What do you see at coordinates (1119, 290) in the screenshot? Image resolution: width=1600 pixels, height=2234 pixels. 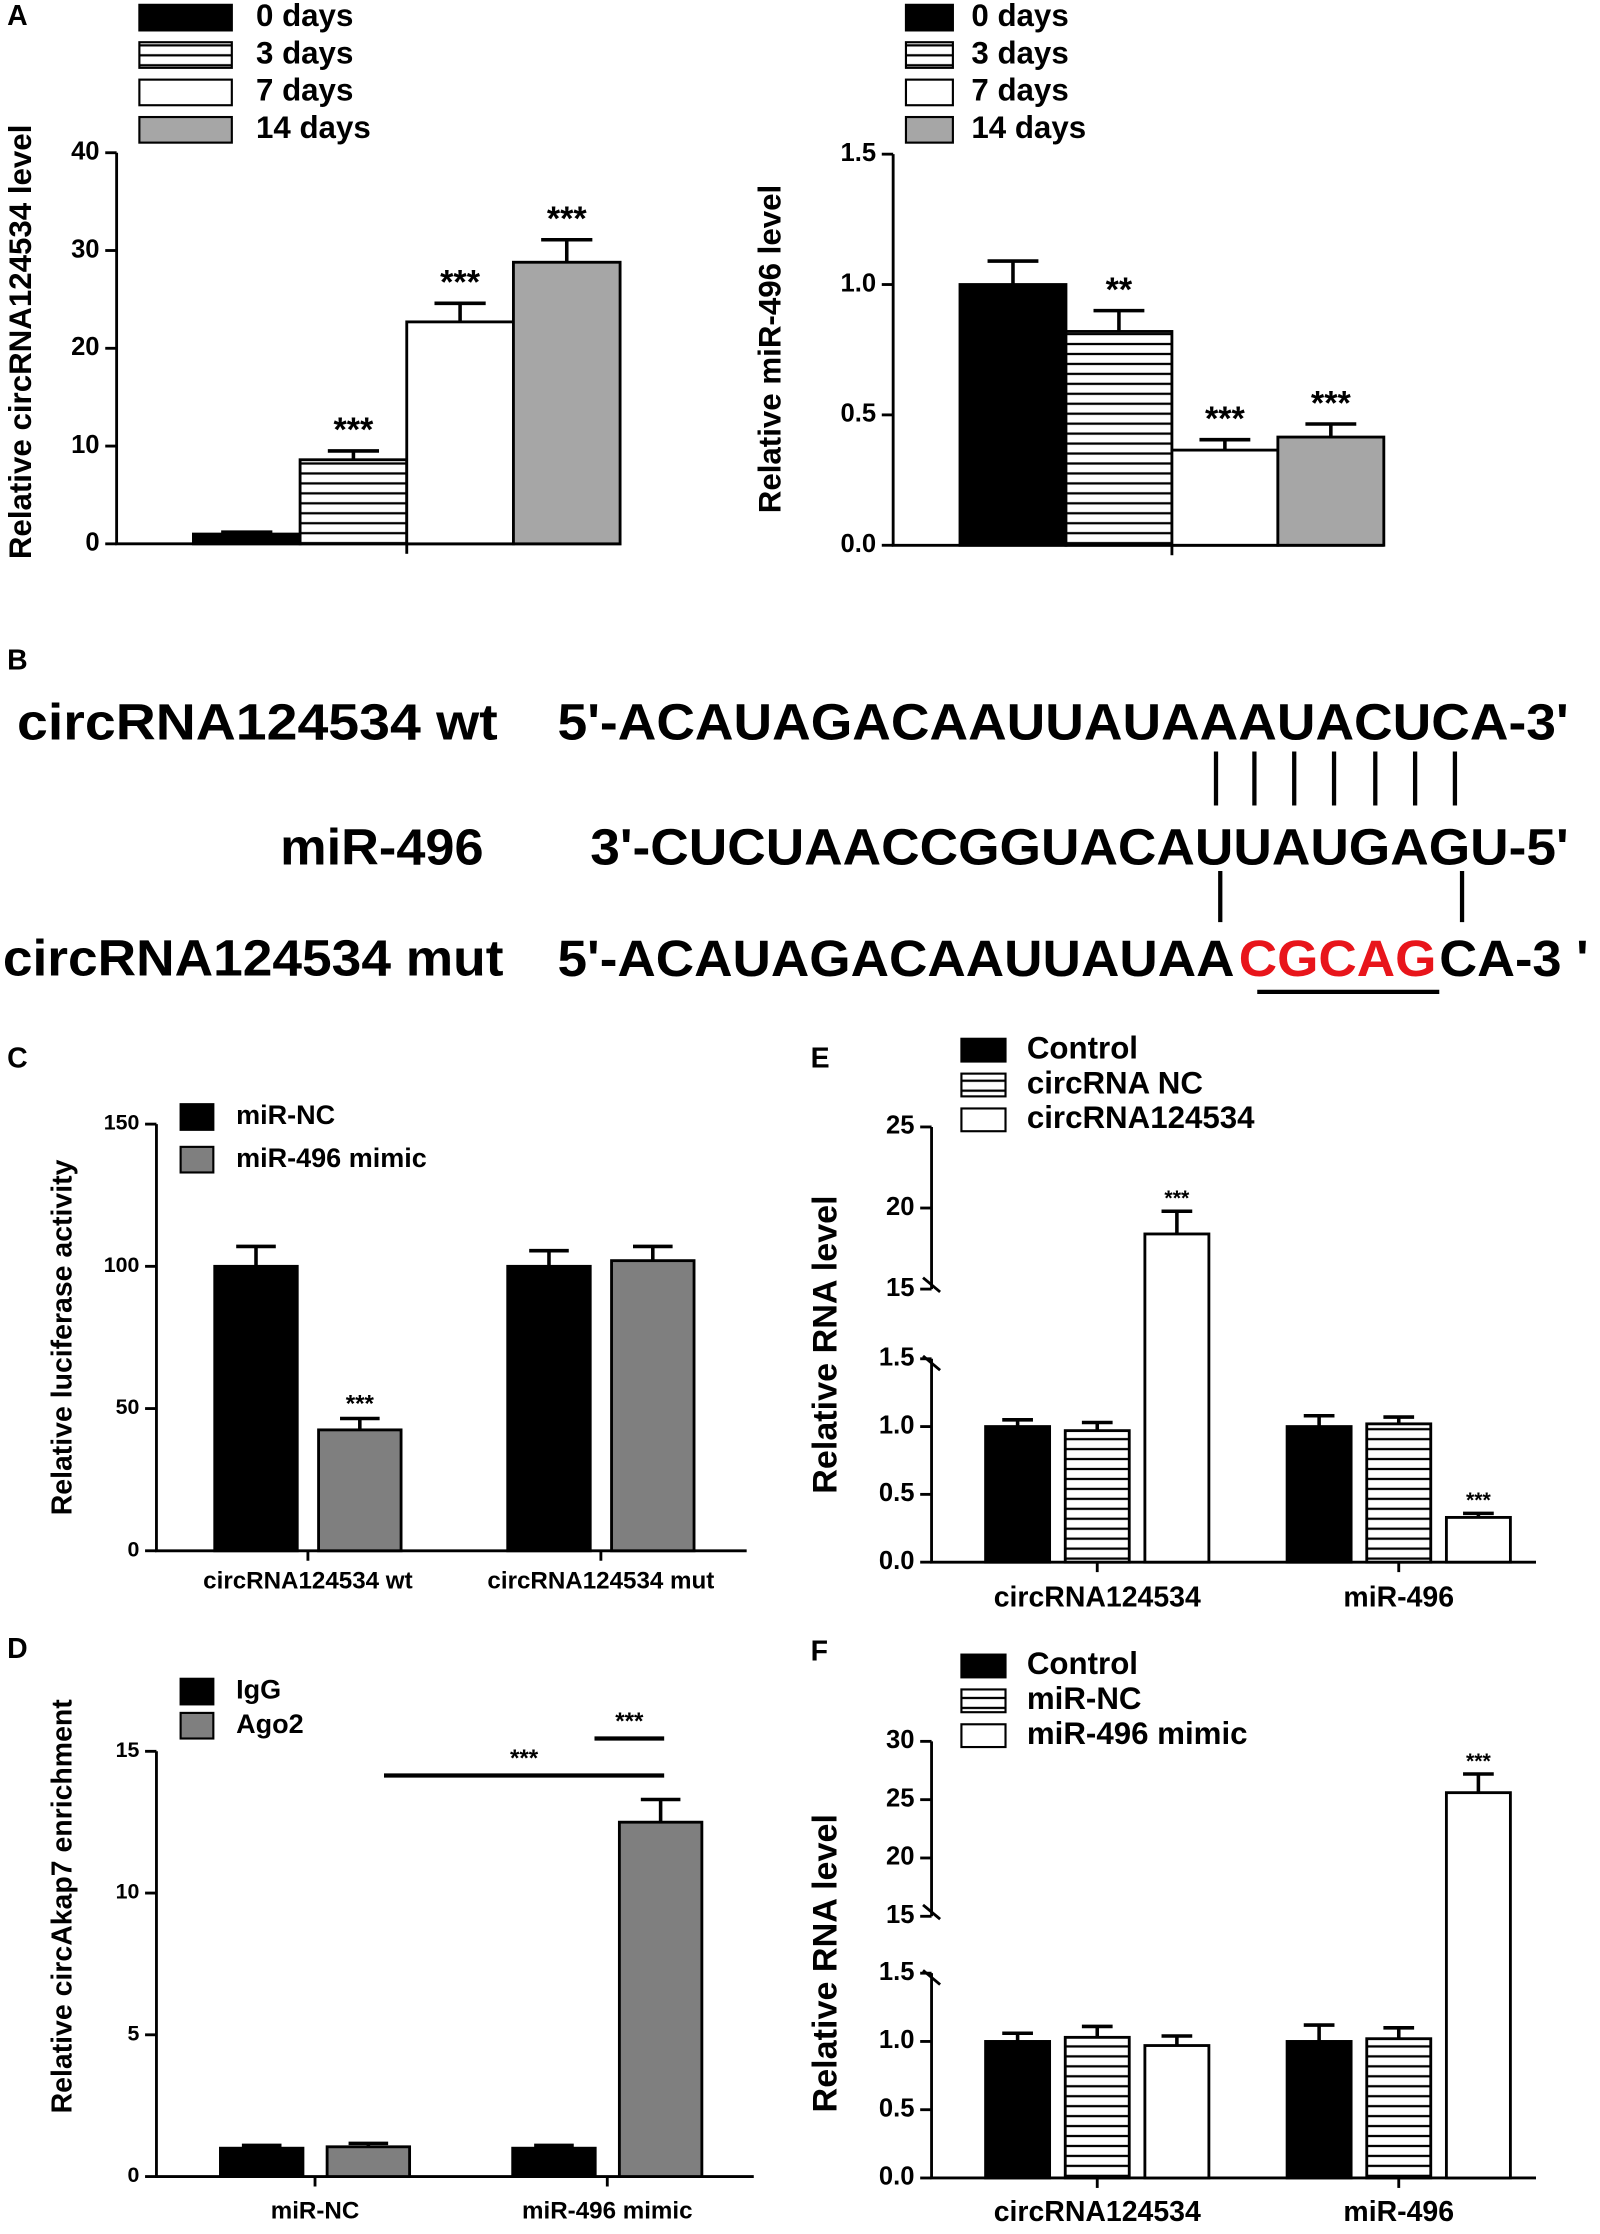 I see `significance: **` at bounding box center [1119, 290].